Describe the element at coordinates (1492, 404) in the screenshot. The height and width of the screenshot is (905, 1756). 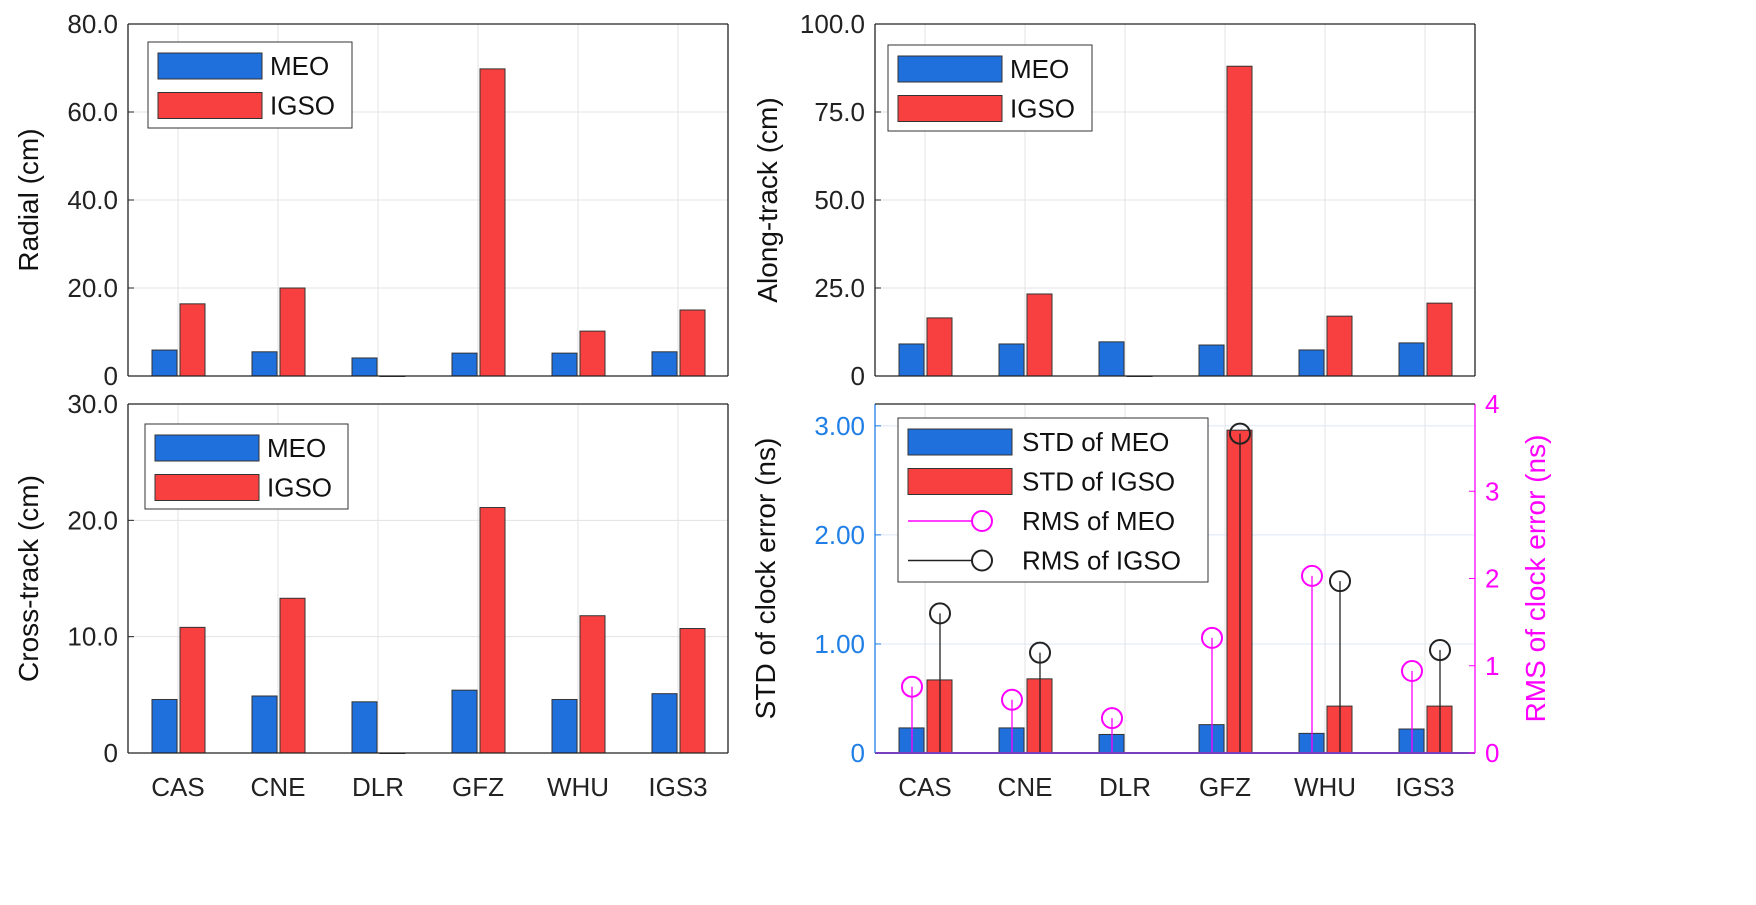
I see `y-right-tick-label: 4` at that location.